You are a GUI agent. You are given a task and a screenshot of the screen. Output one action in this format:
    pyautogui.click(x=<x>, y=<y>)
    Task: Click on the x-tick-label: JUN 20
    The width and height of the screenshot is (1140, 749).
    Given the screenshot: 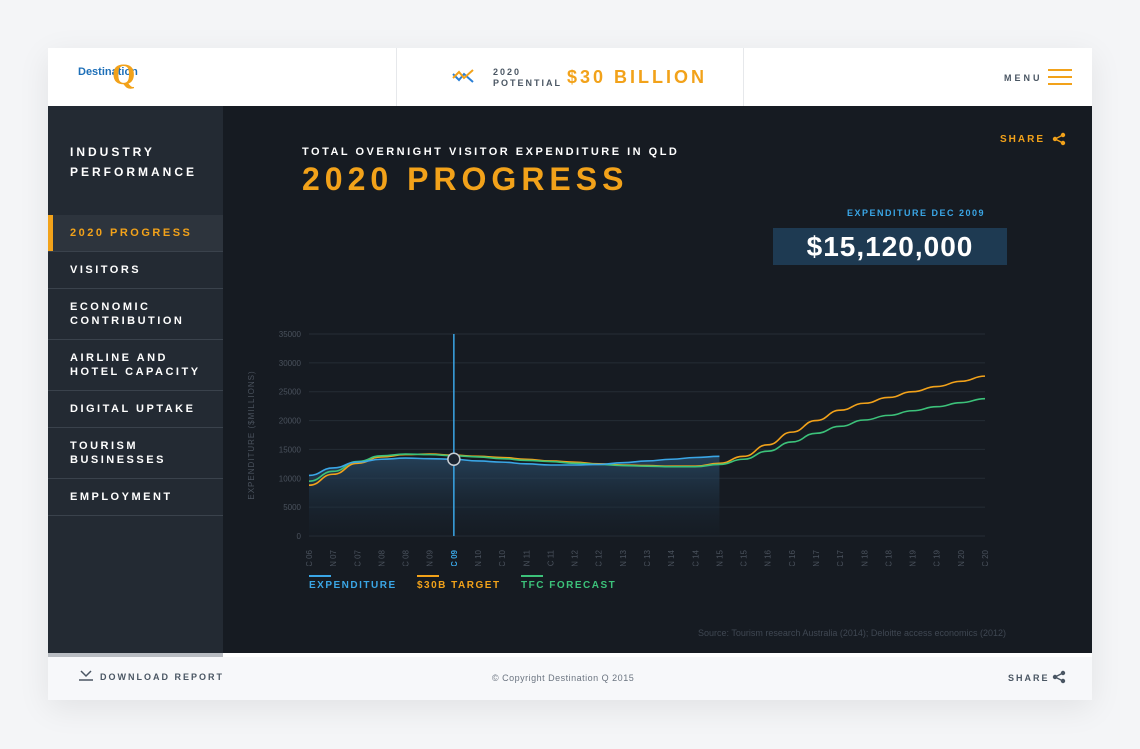 What is the action you would take?
    pyautogui.click(x=961, y=557)
    